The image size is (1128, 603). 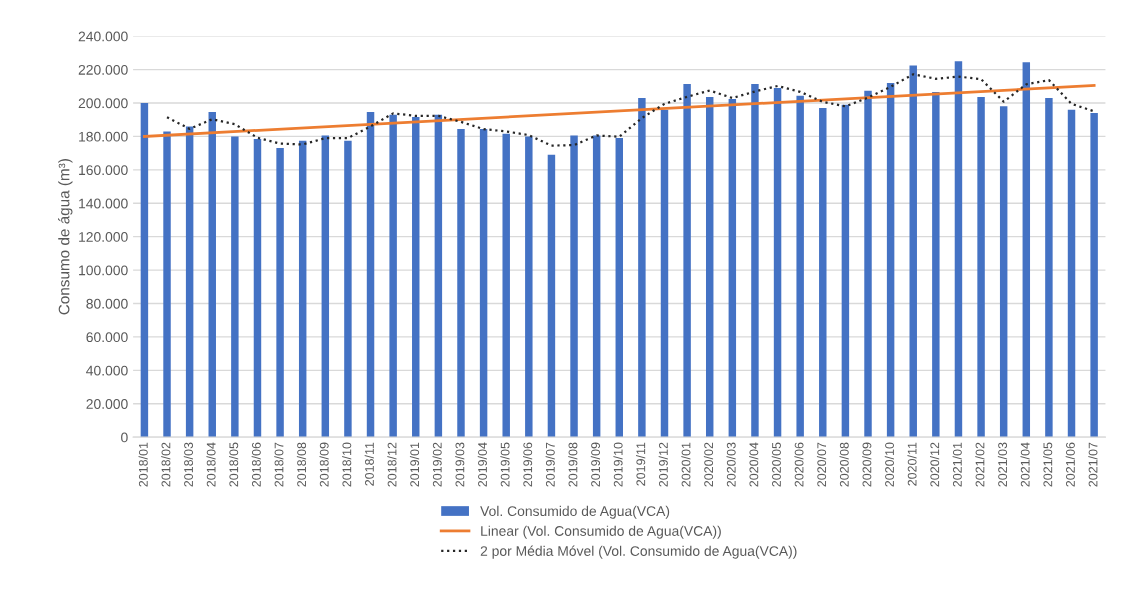 I want to click on x-tick-label: 2021/02, so click(x=980, y=464).